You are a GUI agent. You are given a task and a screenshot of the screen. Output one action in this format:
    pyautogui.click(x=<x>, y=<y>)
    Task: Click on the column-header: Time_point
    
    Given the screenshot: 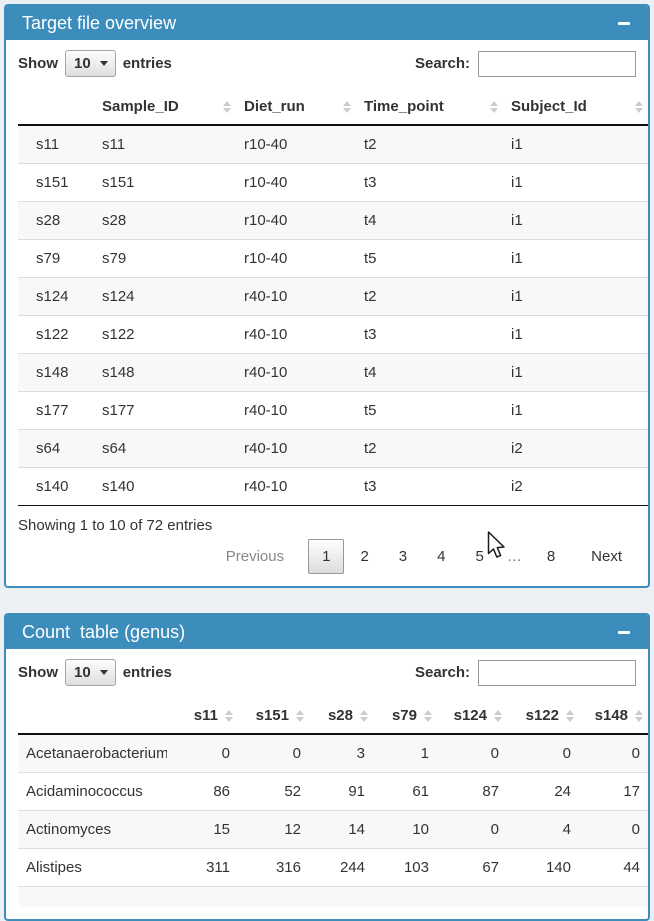 What is the action you would take?
    pyautogui.click(x=429, y=107)
    